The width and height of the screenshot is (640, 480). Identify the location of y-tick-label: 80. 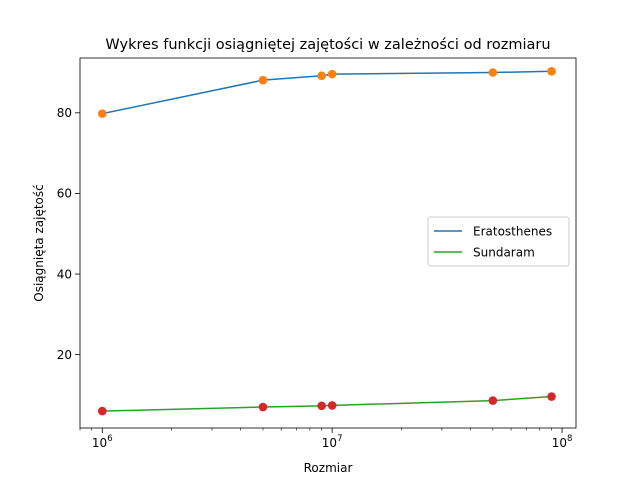
(64, 113).